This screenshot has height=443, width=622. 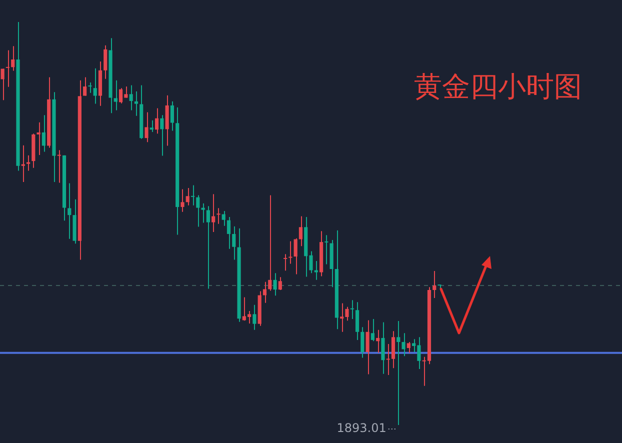 I want to click on text: 黄金四小时图, so click(x=498, y=87).